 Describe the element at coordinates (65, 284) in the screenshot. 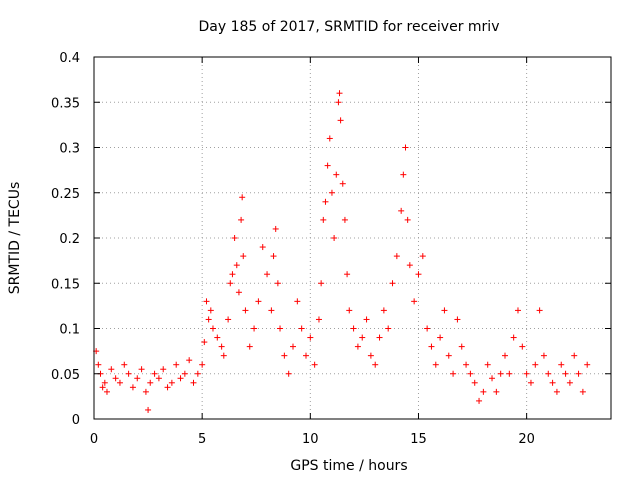

I see `y-tick-label: 0.15` at that location.